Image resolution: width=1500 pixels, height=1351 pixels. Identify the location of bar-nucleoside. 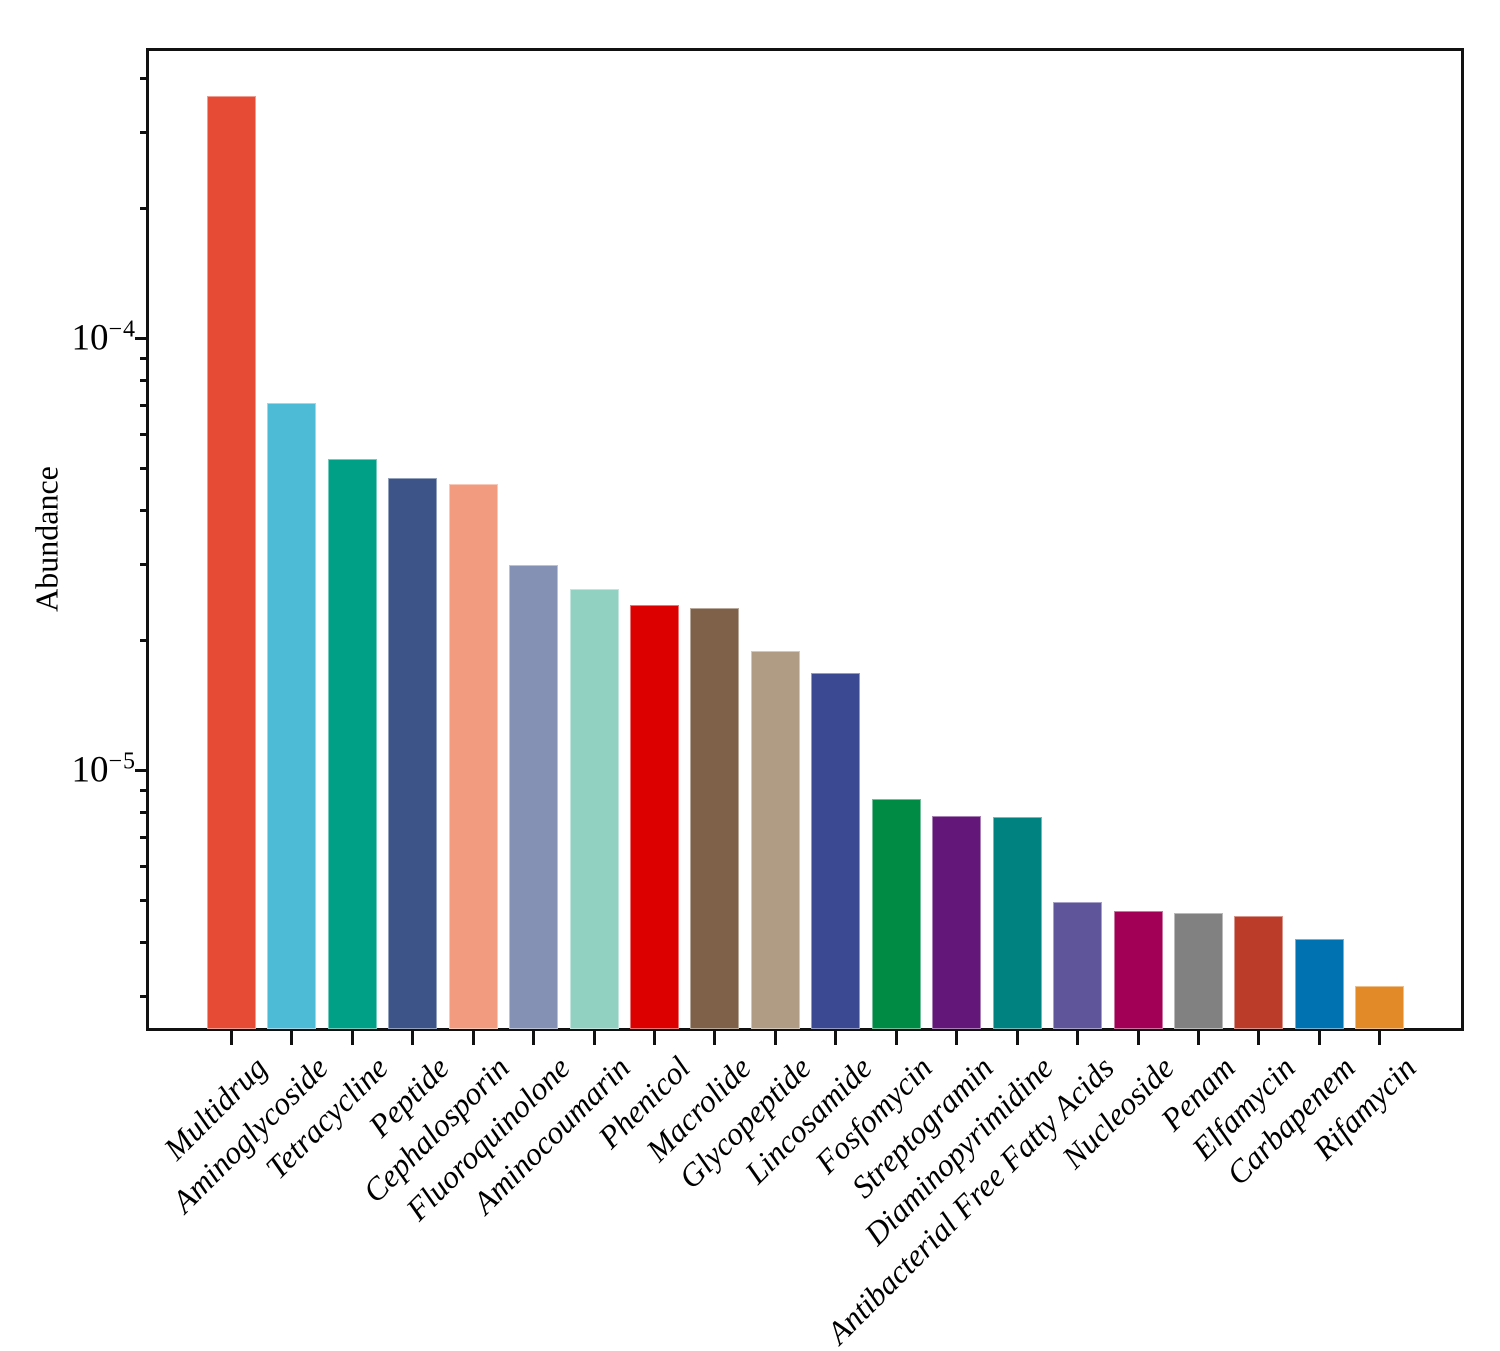
(1138, 970).